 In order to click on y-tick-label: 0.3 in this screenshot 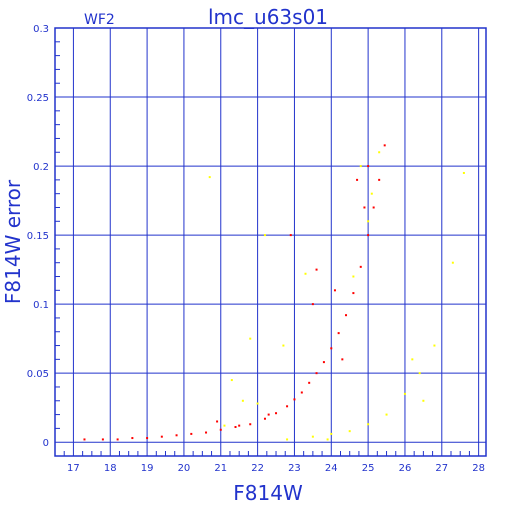, I will do `click(41, 29)`.